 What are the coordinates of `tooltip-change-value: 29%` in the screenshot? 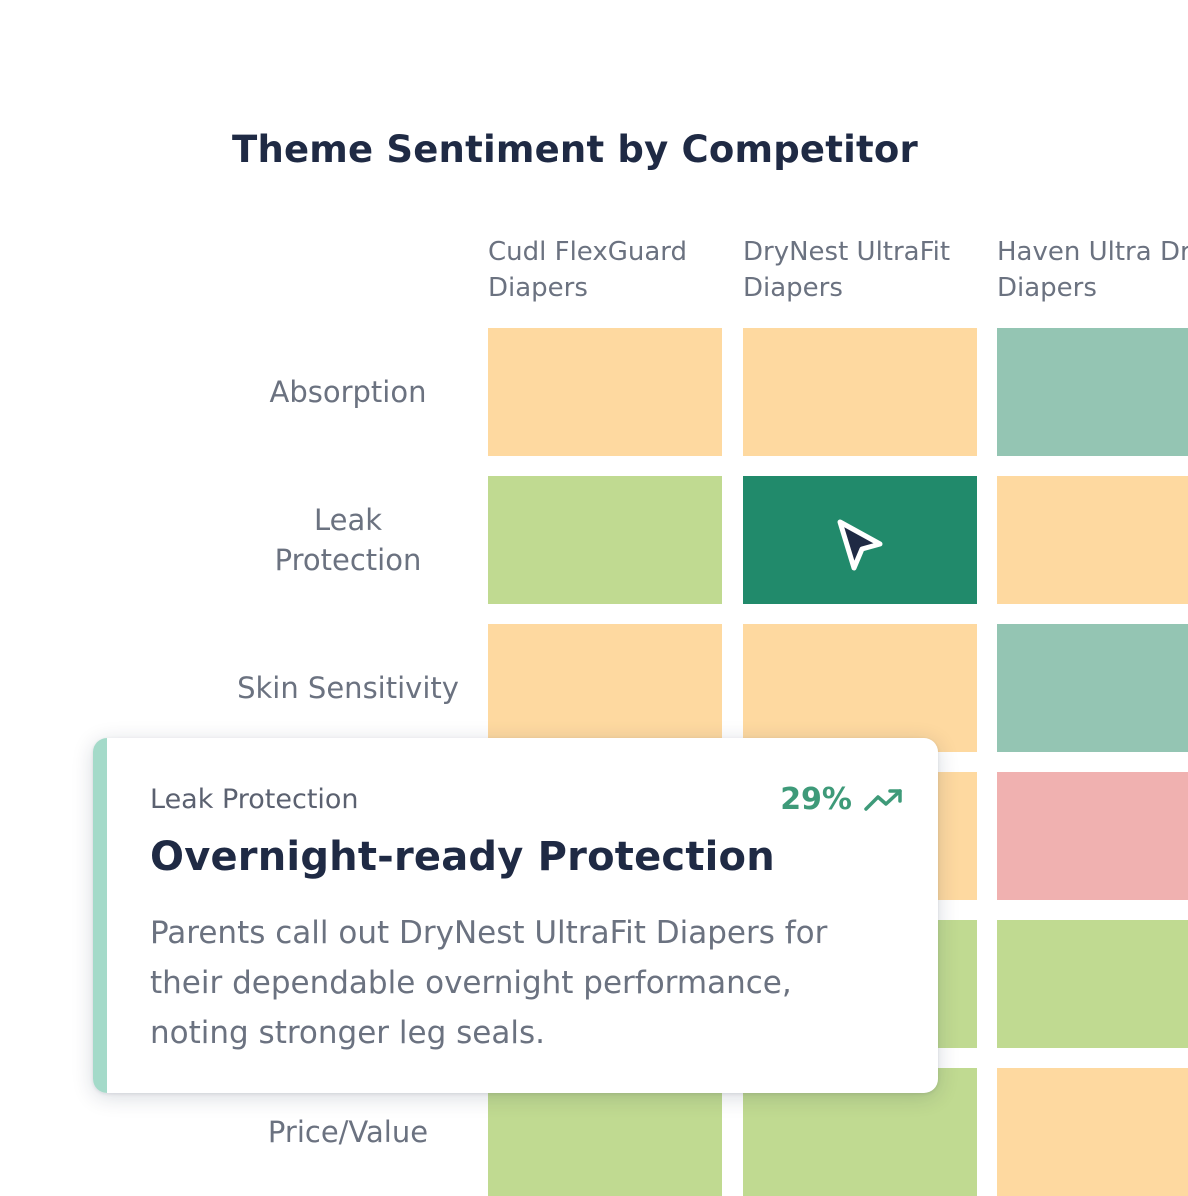 It's located at (816, 799).